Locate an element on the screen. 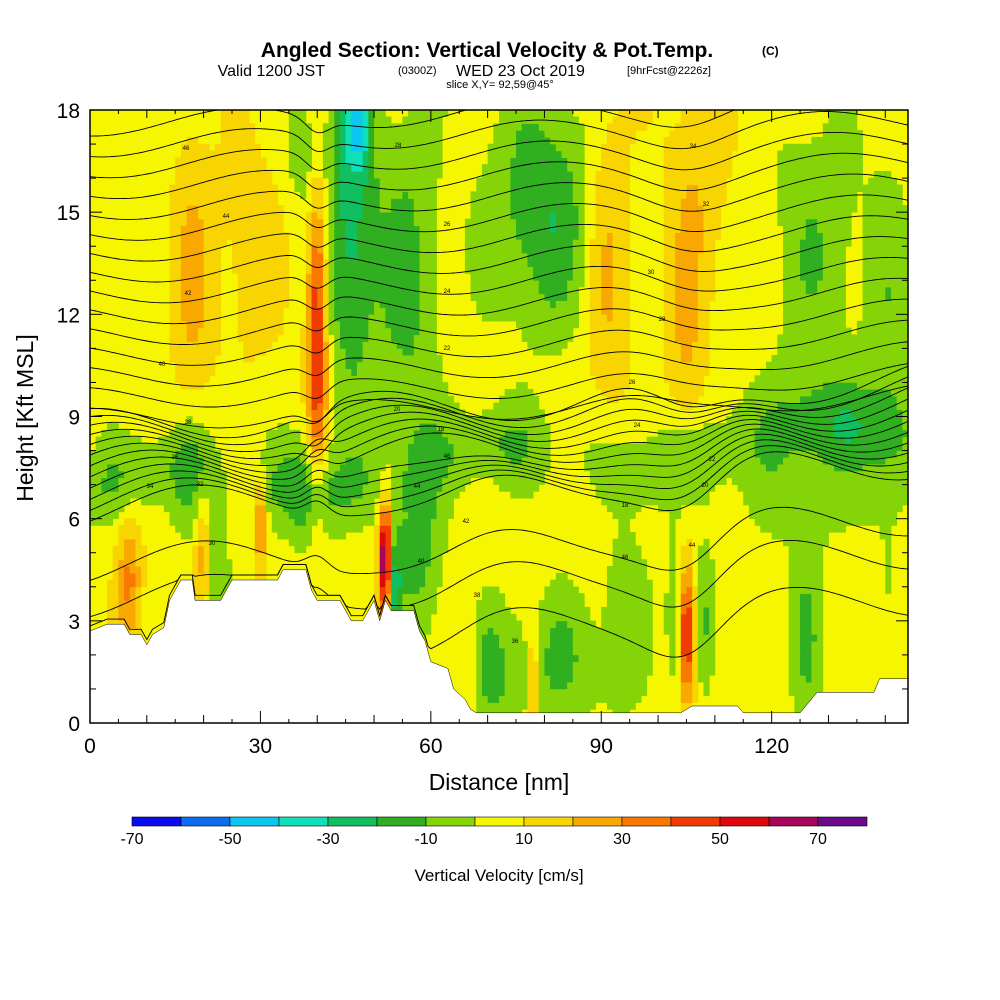 Image resolution: width=1000 pixels, height=1000 pixels. y-tick-label: 9 is located at coordinates (74, 418).